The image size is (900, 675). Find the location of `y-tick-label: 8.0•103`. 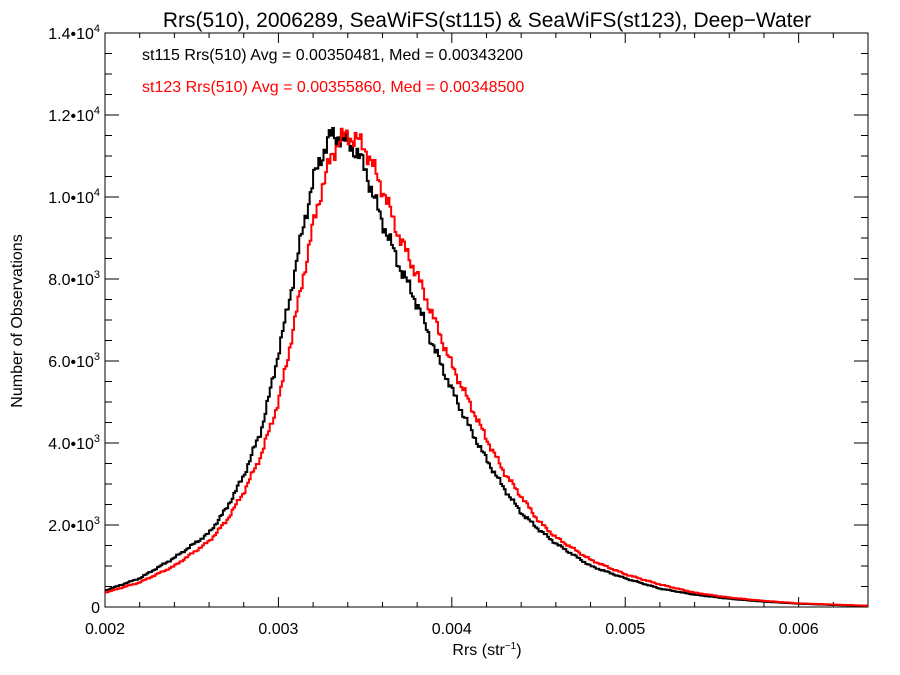

y-tick-label: 8.0•103 is located at coordinates (74, 279).